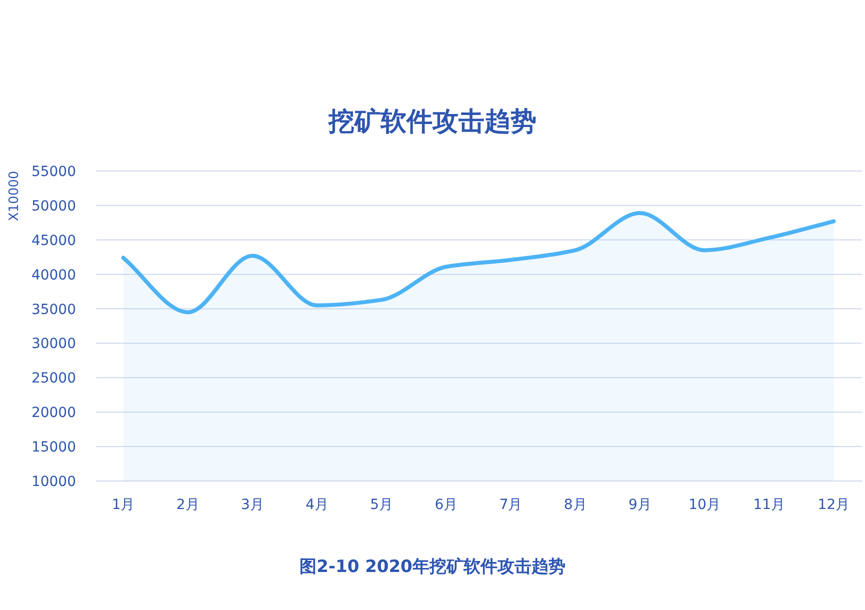 The height and width of the screenshot is (610, 865). Describe the element at coordinates (53, 482) in the screenshot. I see `y-tick-label: 10000` at that location.